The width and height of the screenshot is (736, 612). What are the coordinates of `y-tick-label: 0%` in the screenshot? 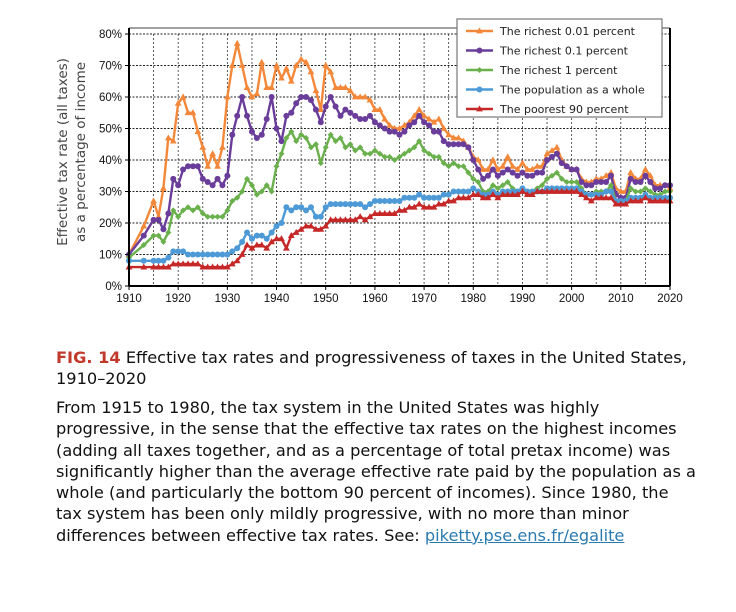 It's located at (113, 287).